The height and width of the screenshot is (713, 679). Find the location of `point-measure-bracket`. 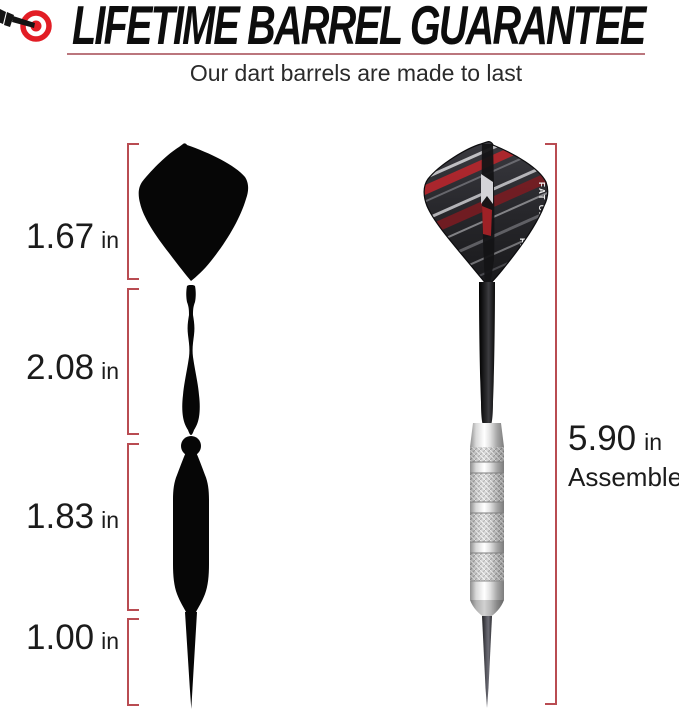

point-measure-bracket is located at coordinates (133, 662).